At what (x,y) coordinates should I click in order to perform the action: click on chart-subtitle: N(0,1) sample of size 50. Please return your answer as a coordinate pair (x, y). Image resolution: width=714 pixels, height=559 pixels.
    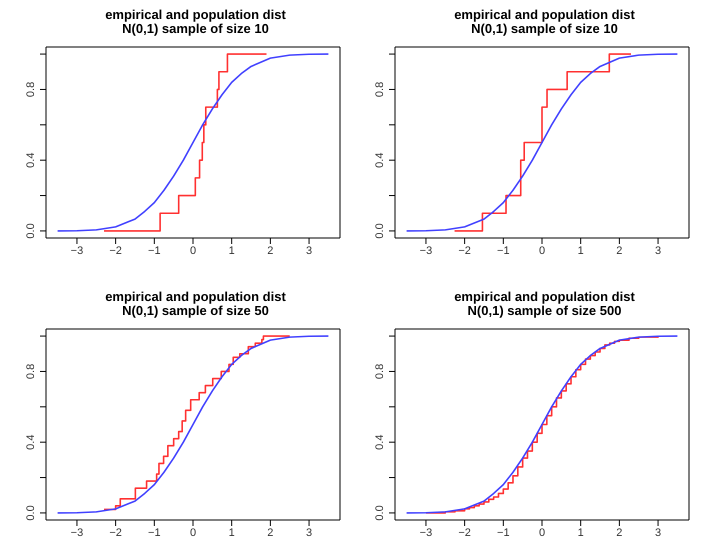
    Looking at the image, I should click on (196, 310).